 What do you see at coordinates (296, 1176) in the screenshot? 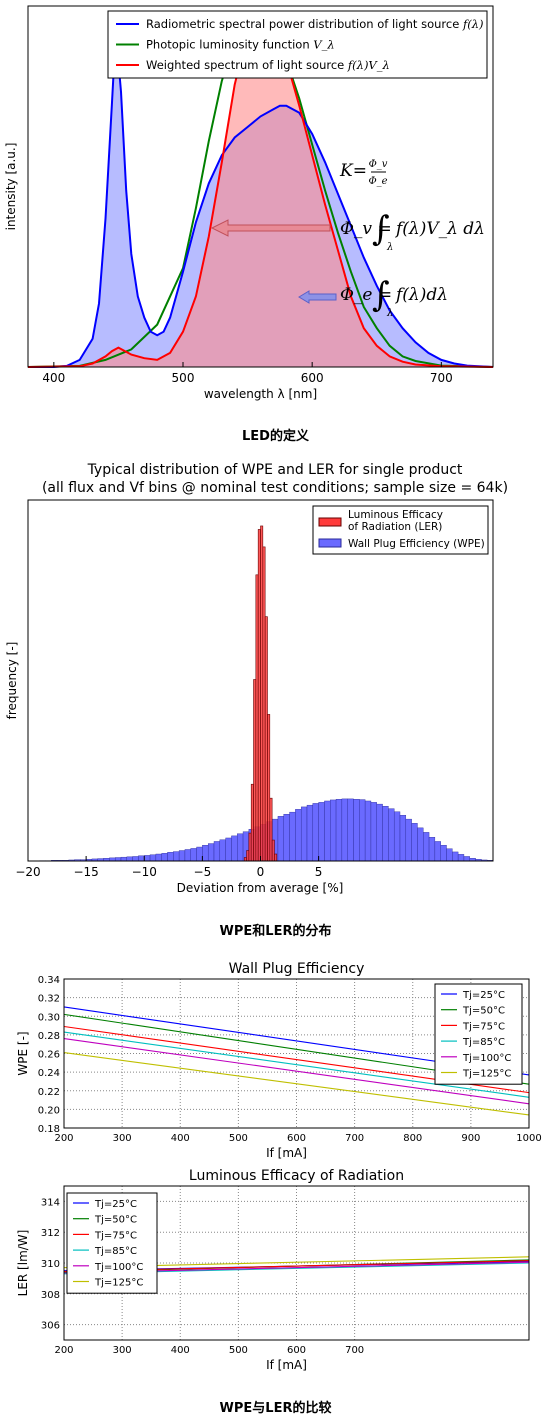
I see `chart-title: Luminous Efficacy of Radiation` at bounding box center [296, 1176].